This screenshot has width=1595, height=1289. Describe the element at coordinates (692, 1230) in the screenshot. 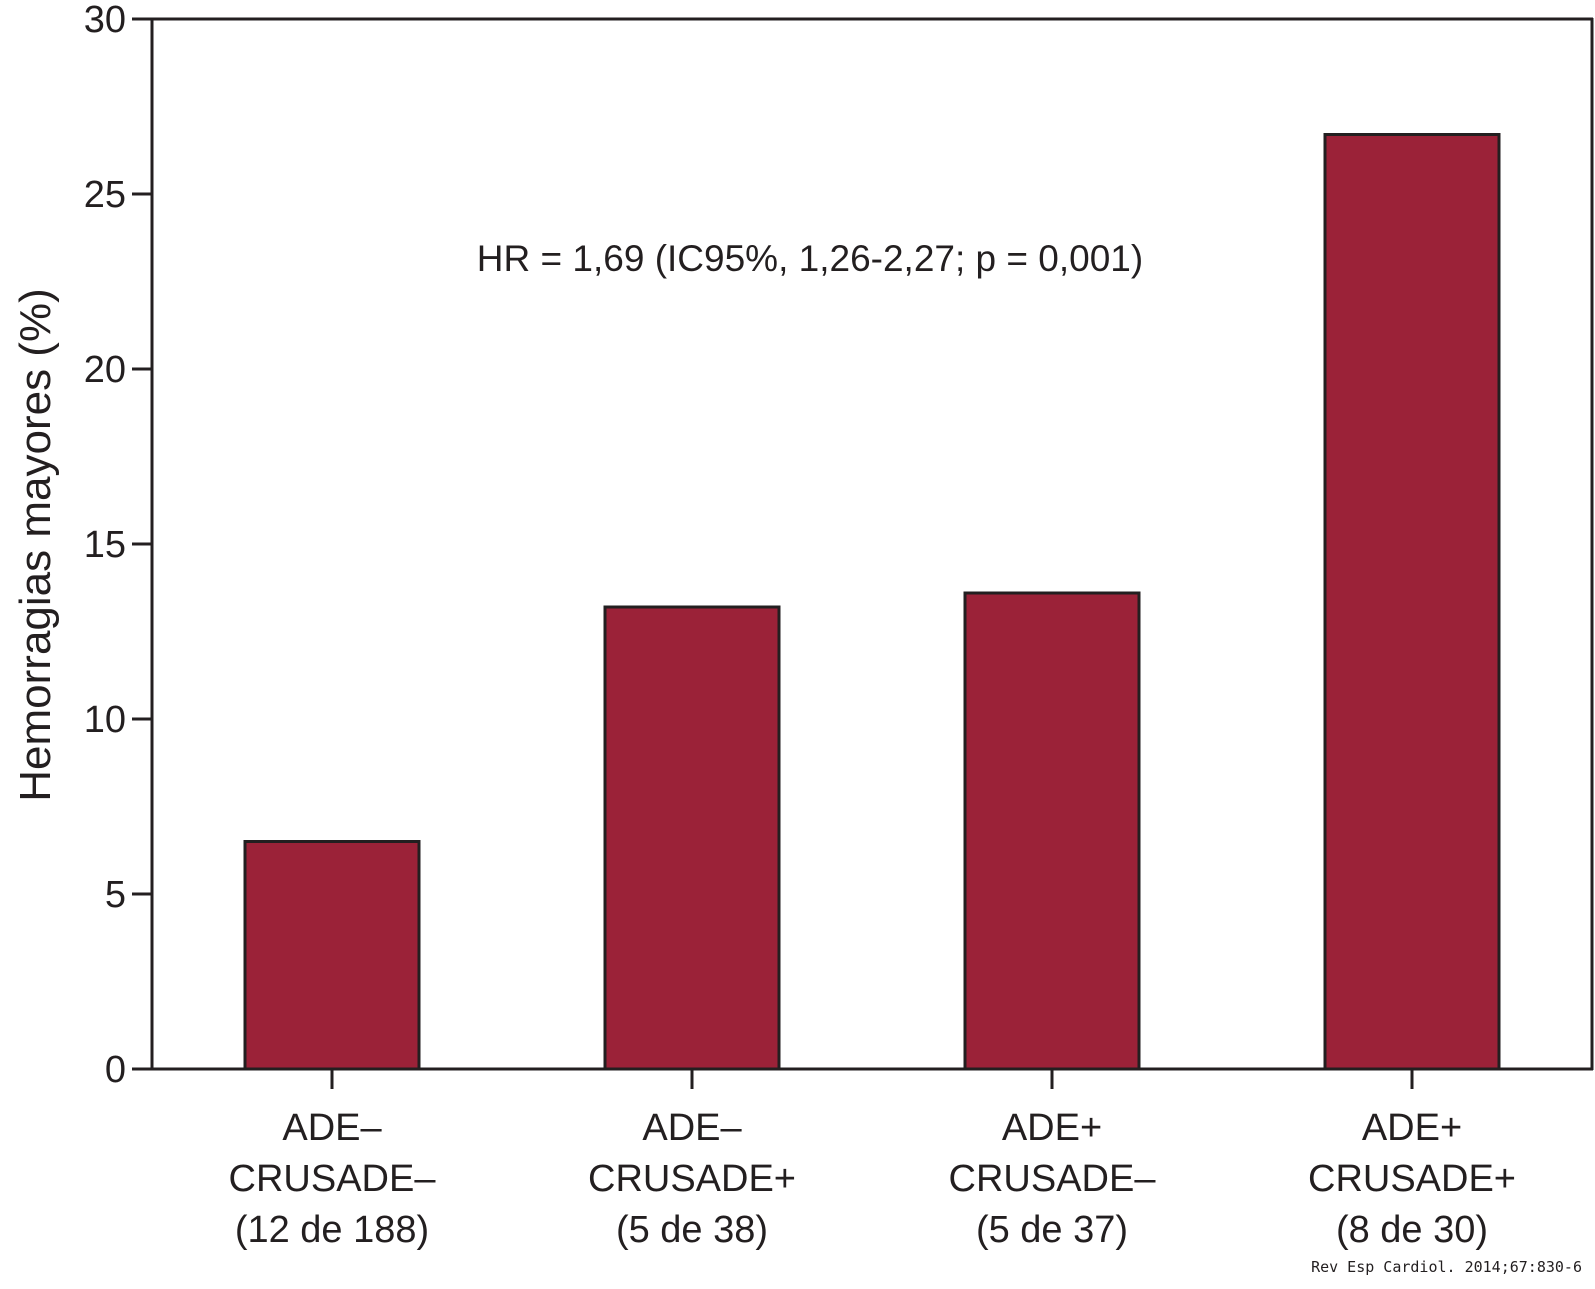

I see `x-tick-label-2-line-3: (5 de 38)` at that location.